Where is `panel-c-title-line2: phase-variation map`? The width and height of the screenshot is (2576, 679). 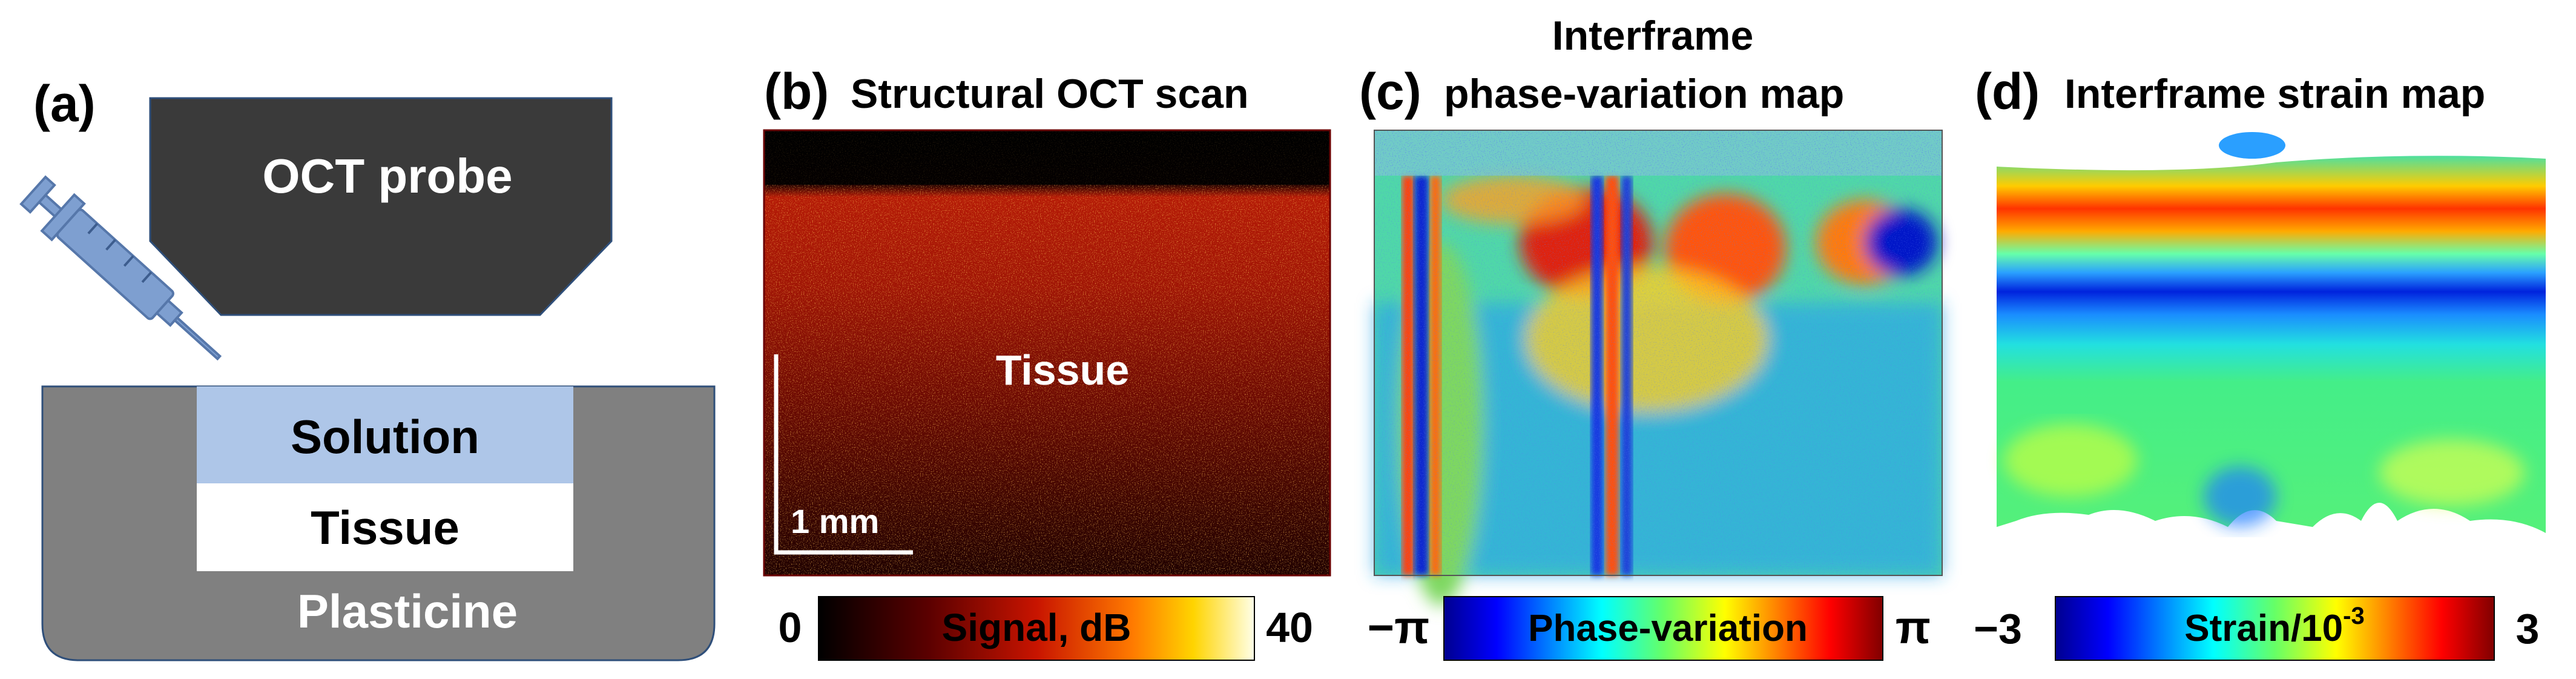
panel-c-title-line2: phase-variation map is located at coordinates (1644, 94).